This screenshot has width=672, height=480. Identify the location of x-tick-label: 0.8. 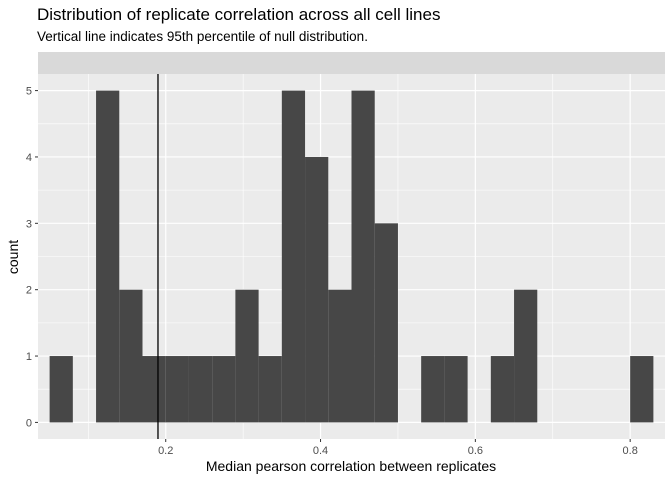
(630, 451).